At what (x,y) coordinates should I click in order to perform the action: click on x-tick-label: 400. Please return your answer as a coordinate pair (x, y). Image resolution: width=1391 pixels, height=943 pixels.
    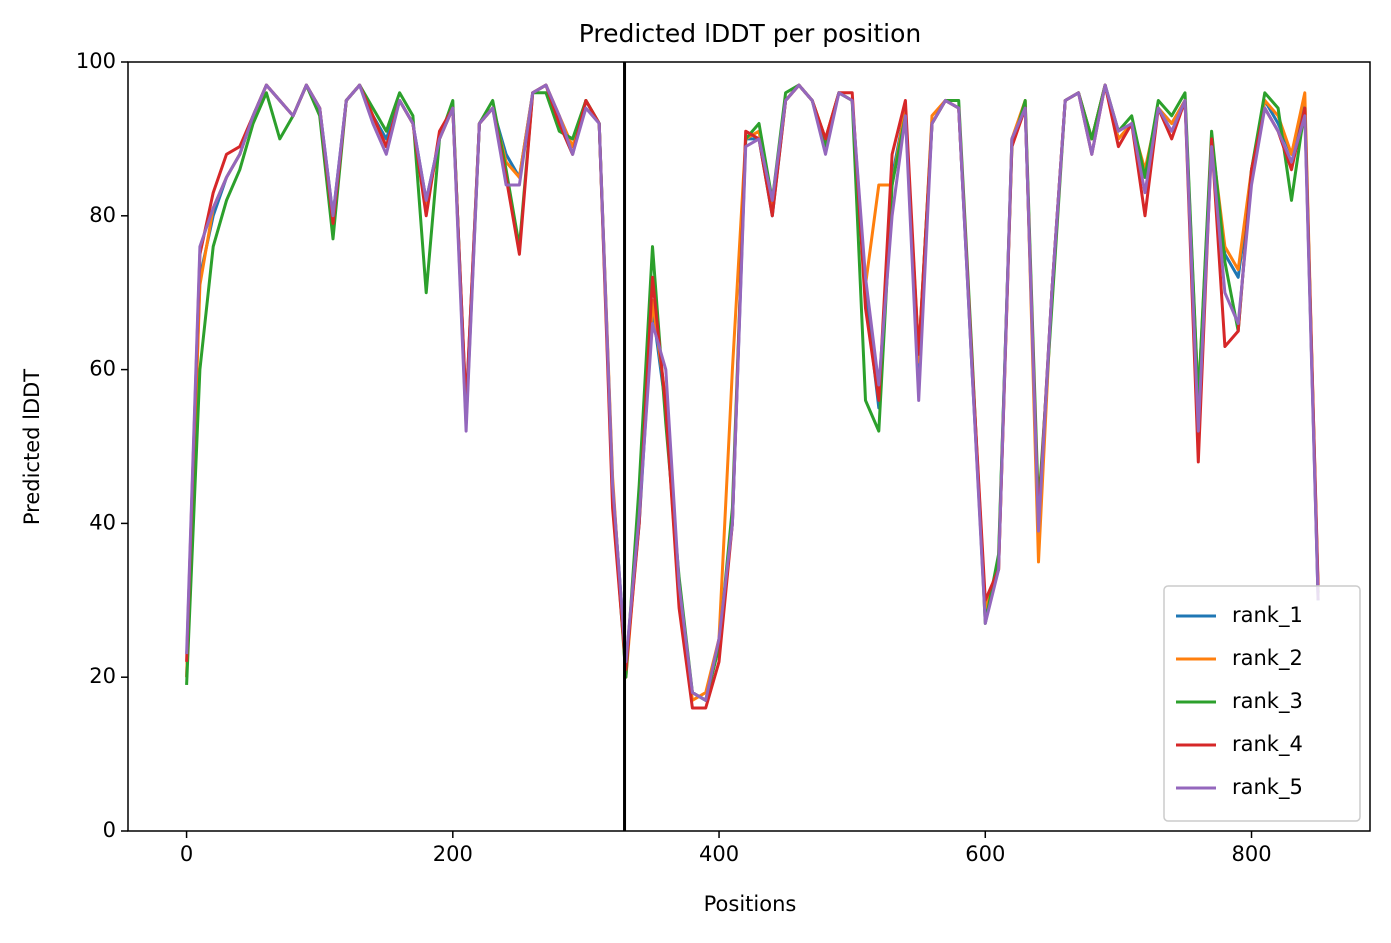
    Looking at the image, I should click on (719, 854).